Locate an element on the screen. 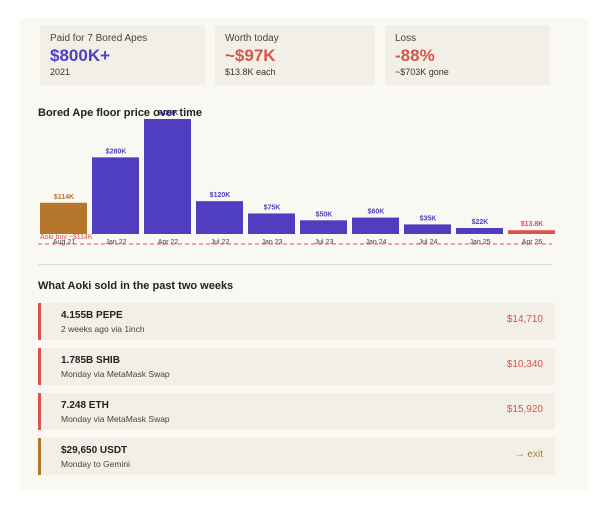 This screenshot has height=510, width=600. value-label: $75K is located at coordinates (272, 207).